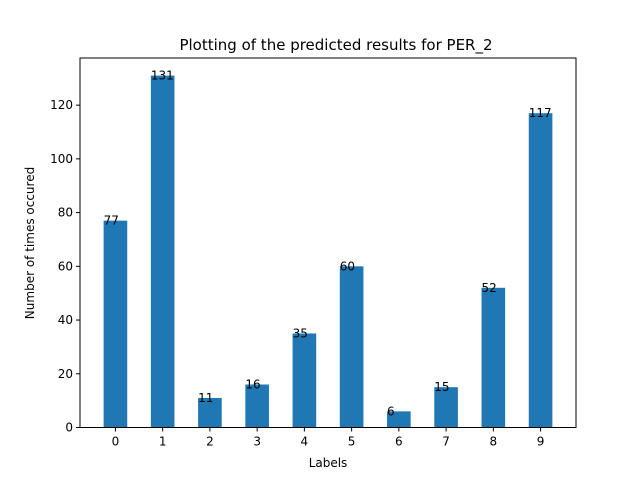 The height and width of the screenshot is (480, 640). I want to click on data-label-2: 11, so click(205, 398).